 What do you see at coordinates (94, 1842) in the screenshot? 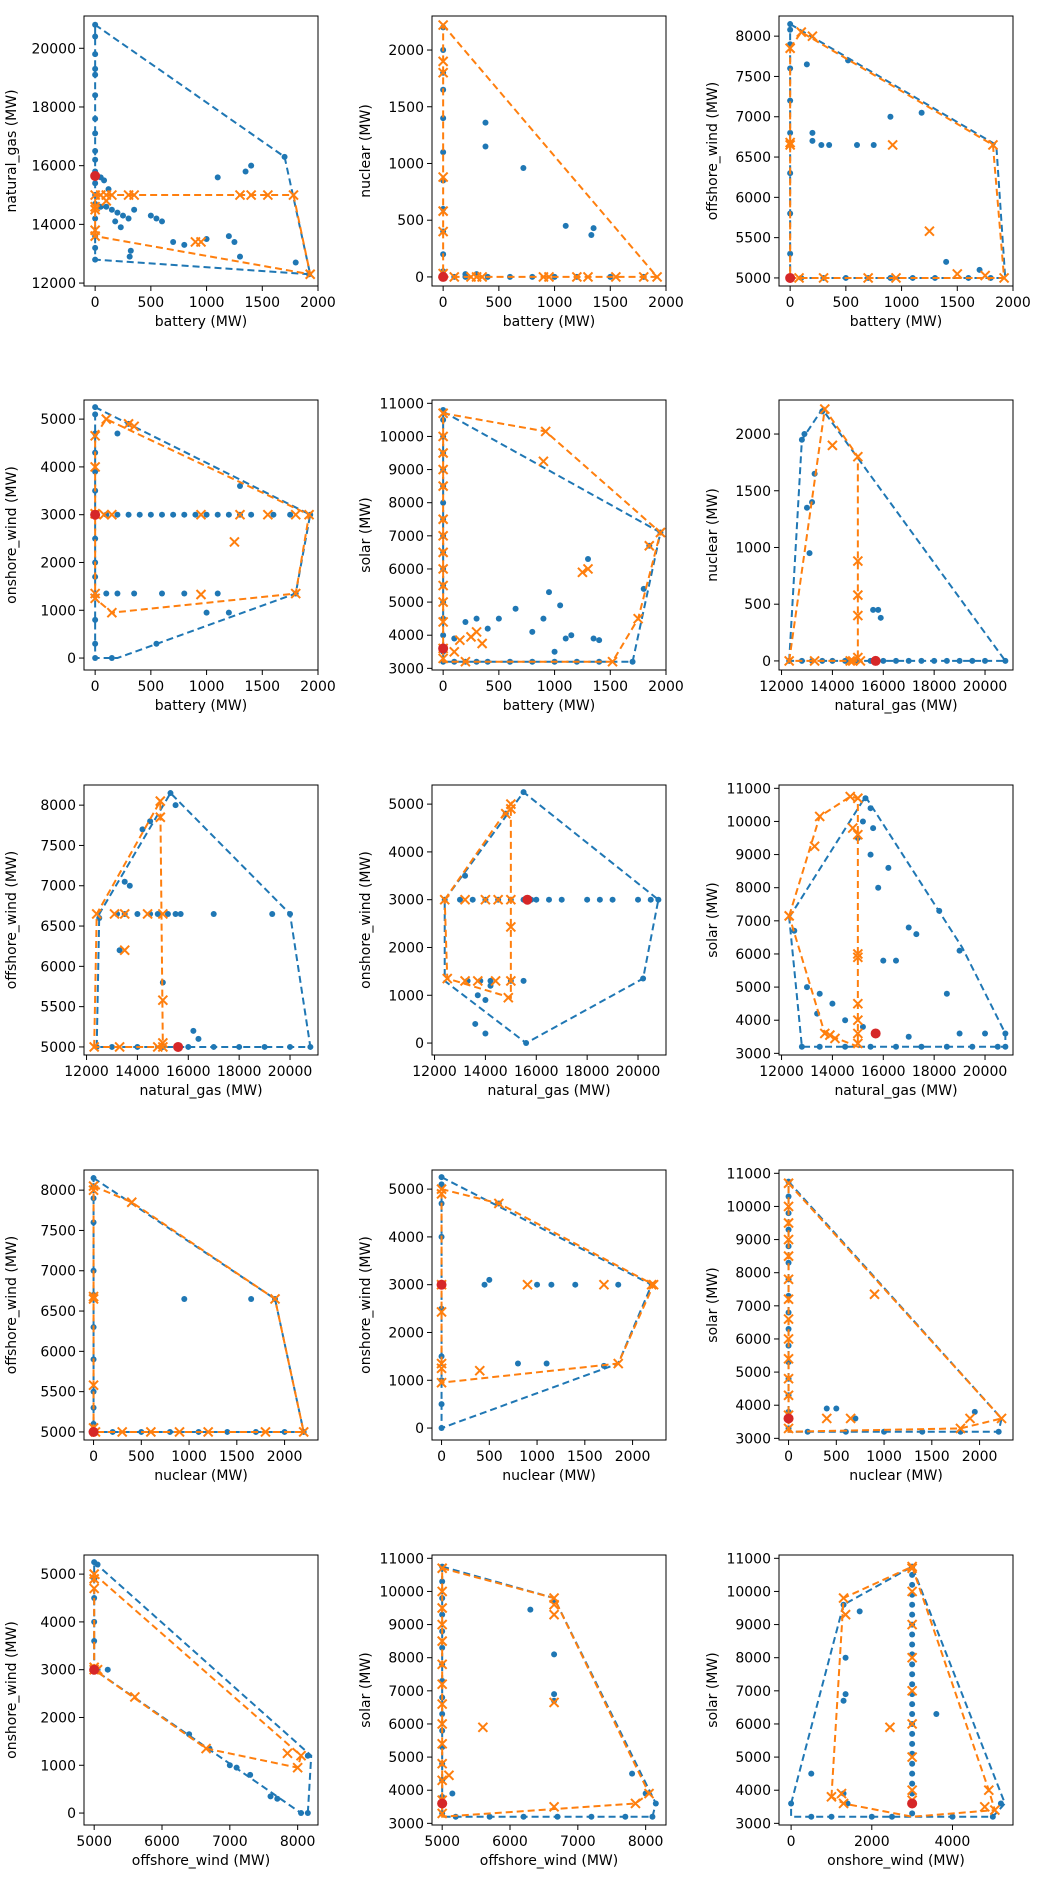
I see `x-tick-label: 5000` at bounding box center [94, 1842].